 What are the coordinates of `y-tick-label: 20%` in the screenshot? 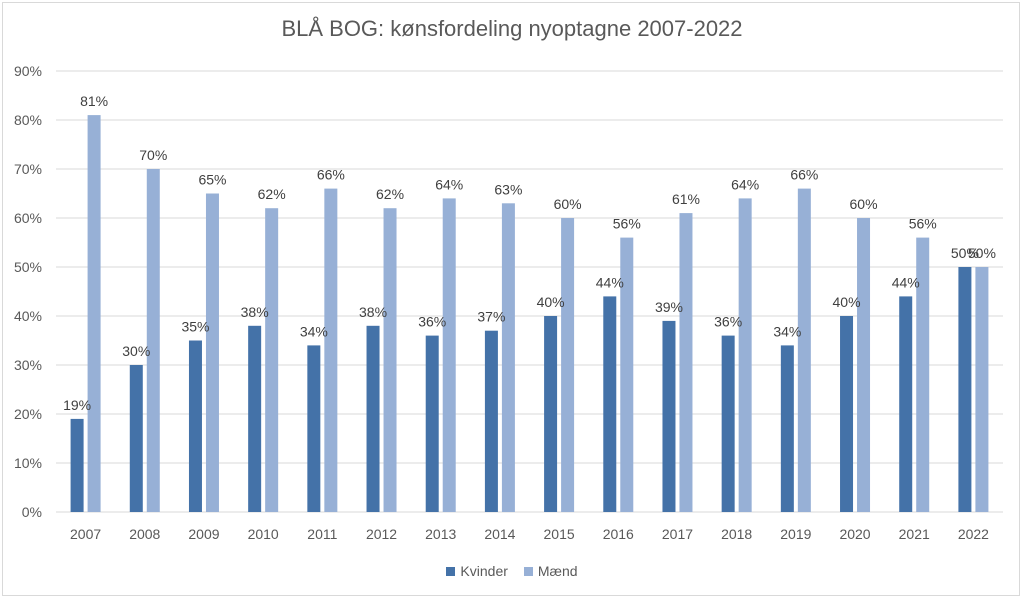 It's located at (28, 414).